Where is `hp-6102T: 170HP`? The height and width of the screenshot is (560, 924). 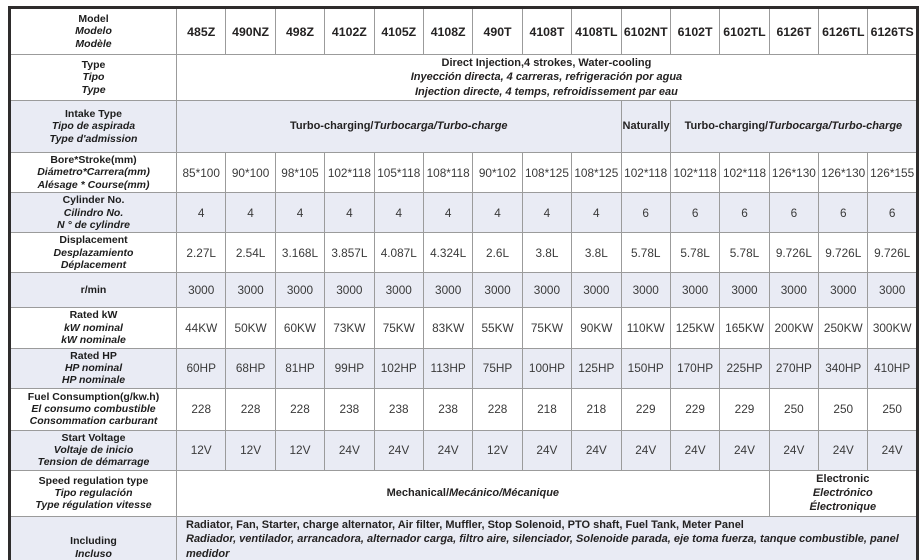
hp-6102T: 170HP is located at coordinates (695, 368).